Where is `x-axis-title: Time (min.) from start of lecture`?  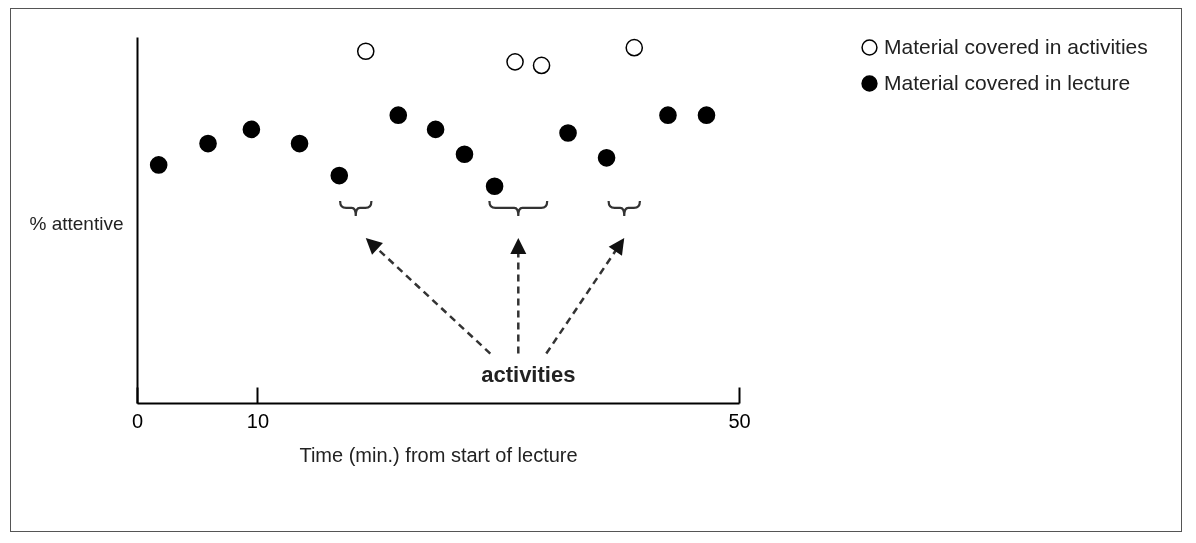
x-axis-title: Time (min.) from start of lecture is located at coordinates (438, 454).